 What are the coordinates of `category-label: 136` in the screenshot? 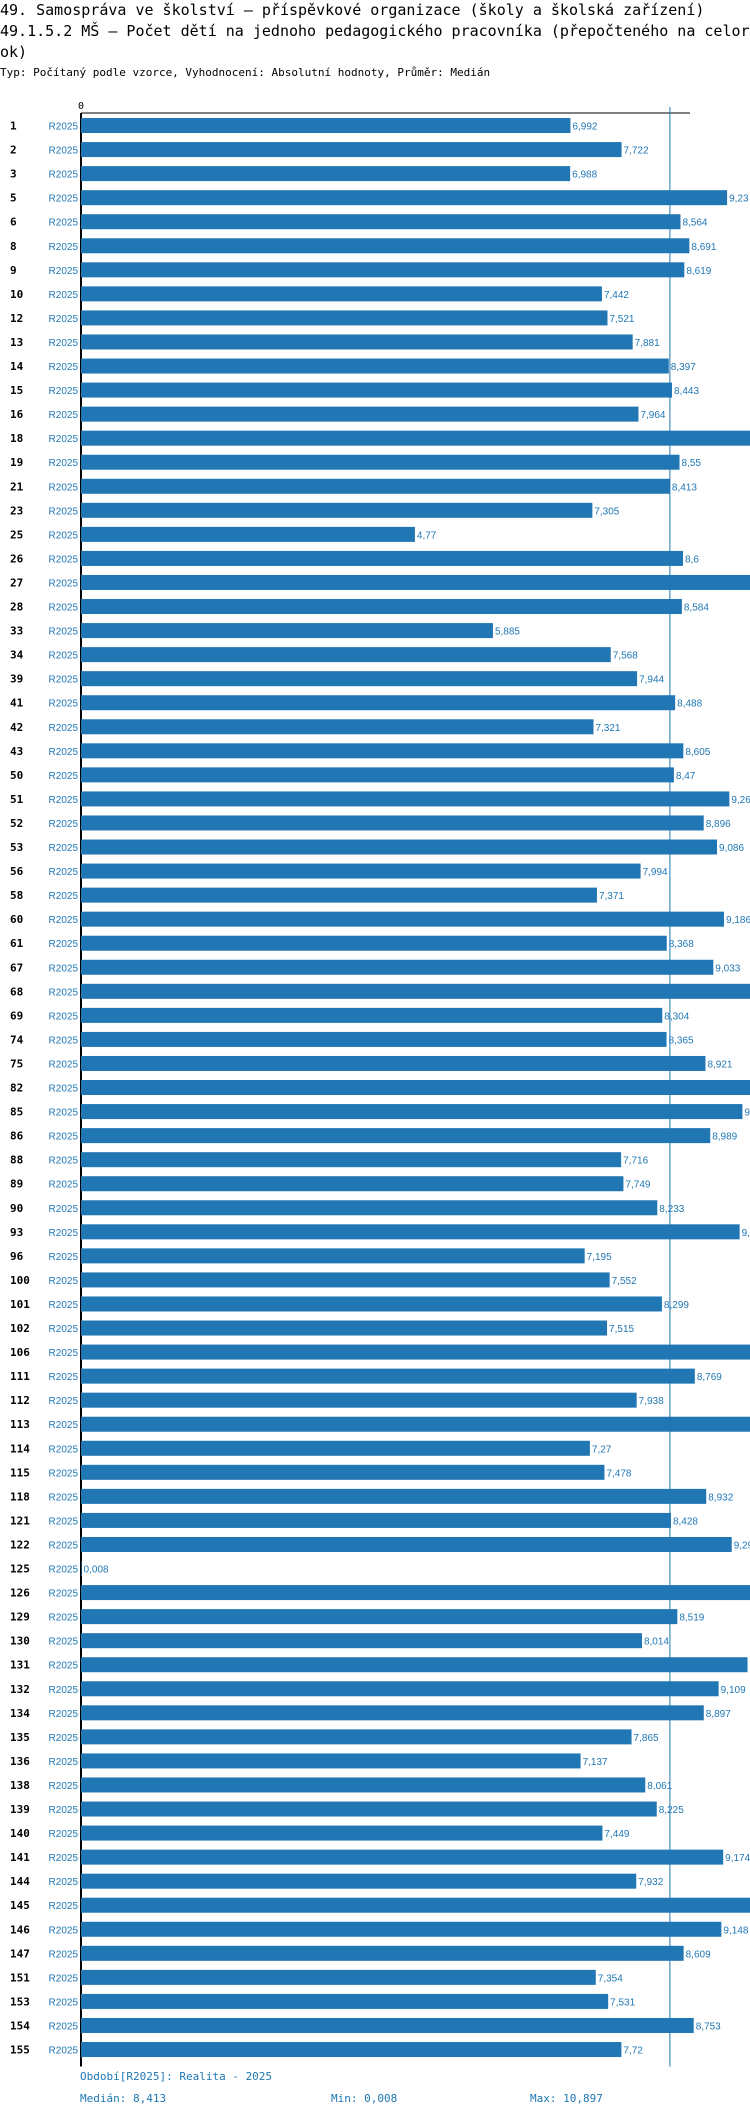 It's located at (20, 1761).